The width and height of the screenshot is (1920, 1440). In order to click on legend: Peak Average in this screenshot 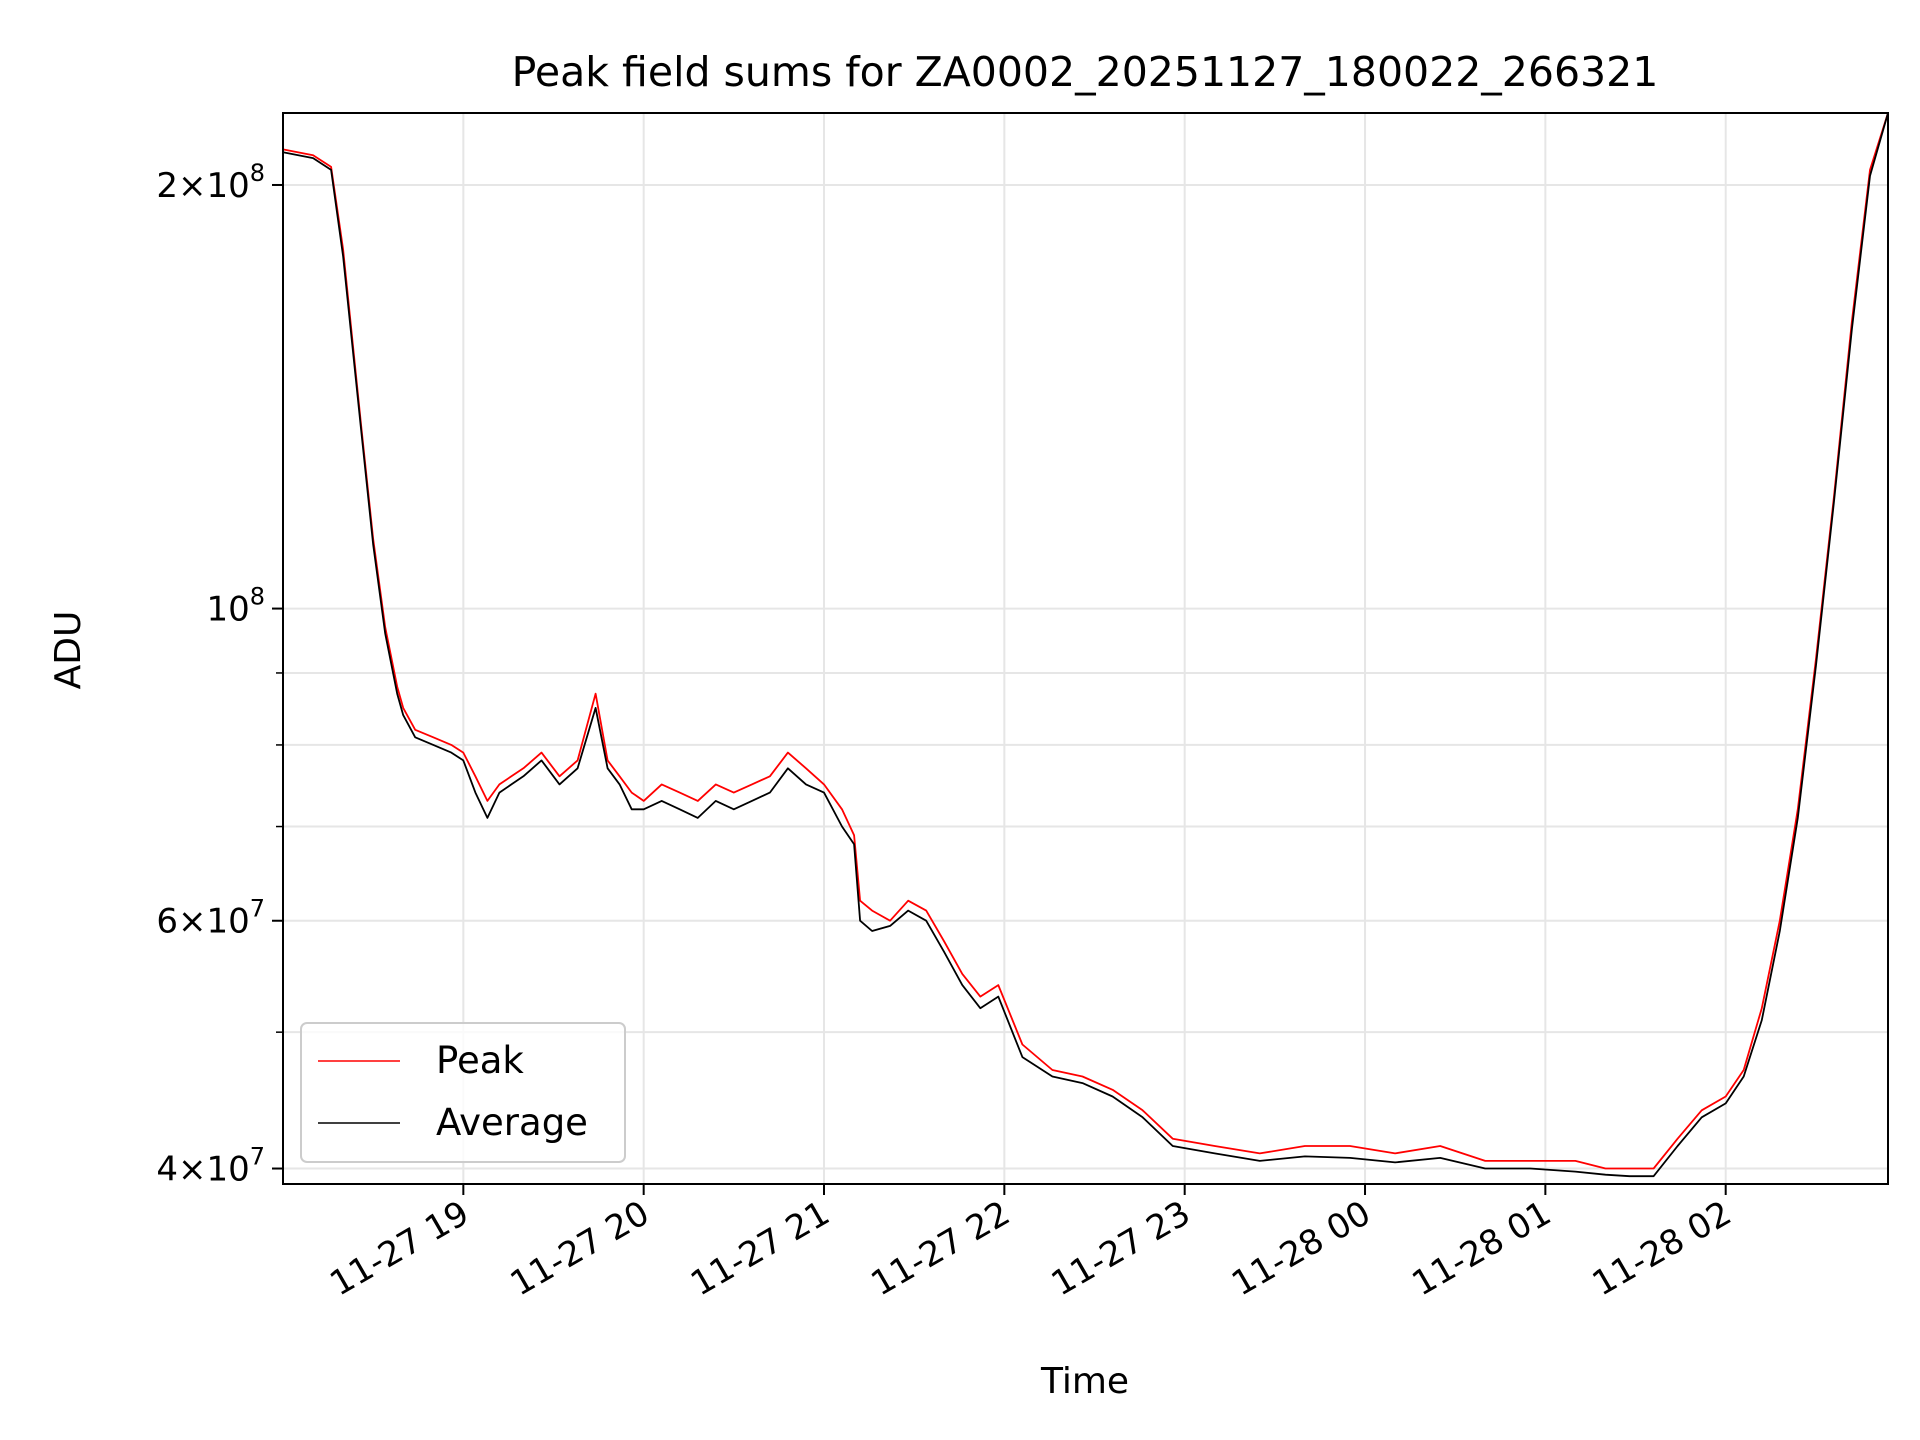, I will do `click(463, 1092)`.